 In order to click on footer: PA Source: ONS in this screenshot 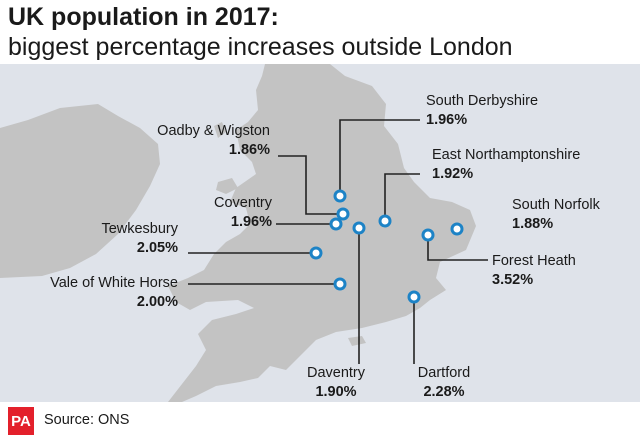, I will do `click(320, 422)`.